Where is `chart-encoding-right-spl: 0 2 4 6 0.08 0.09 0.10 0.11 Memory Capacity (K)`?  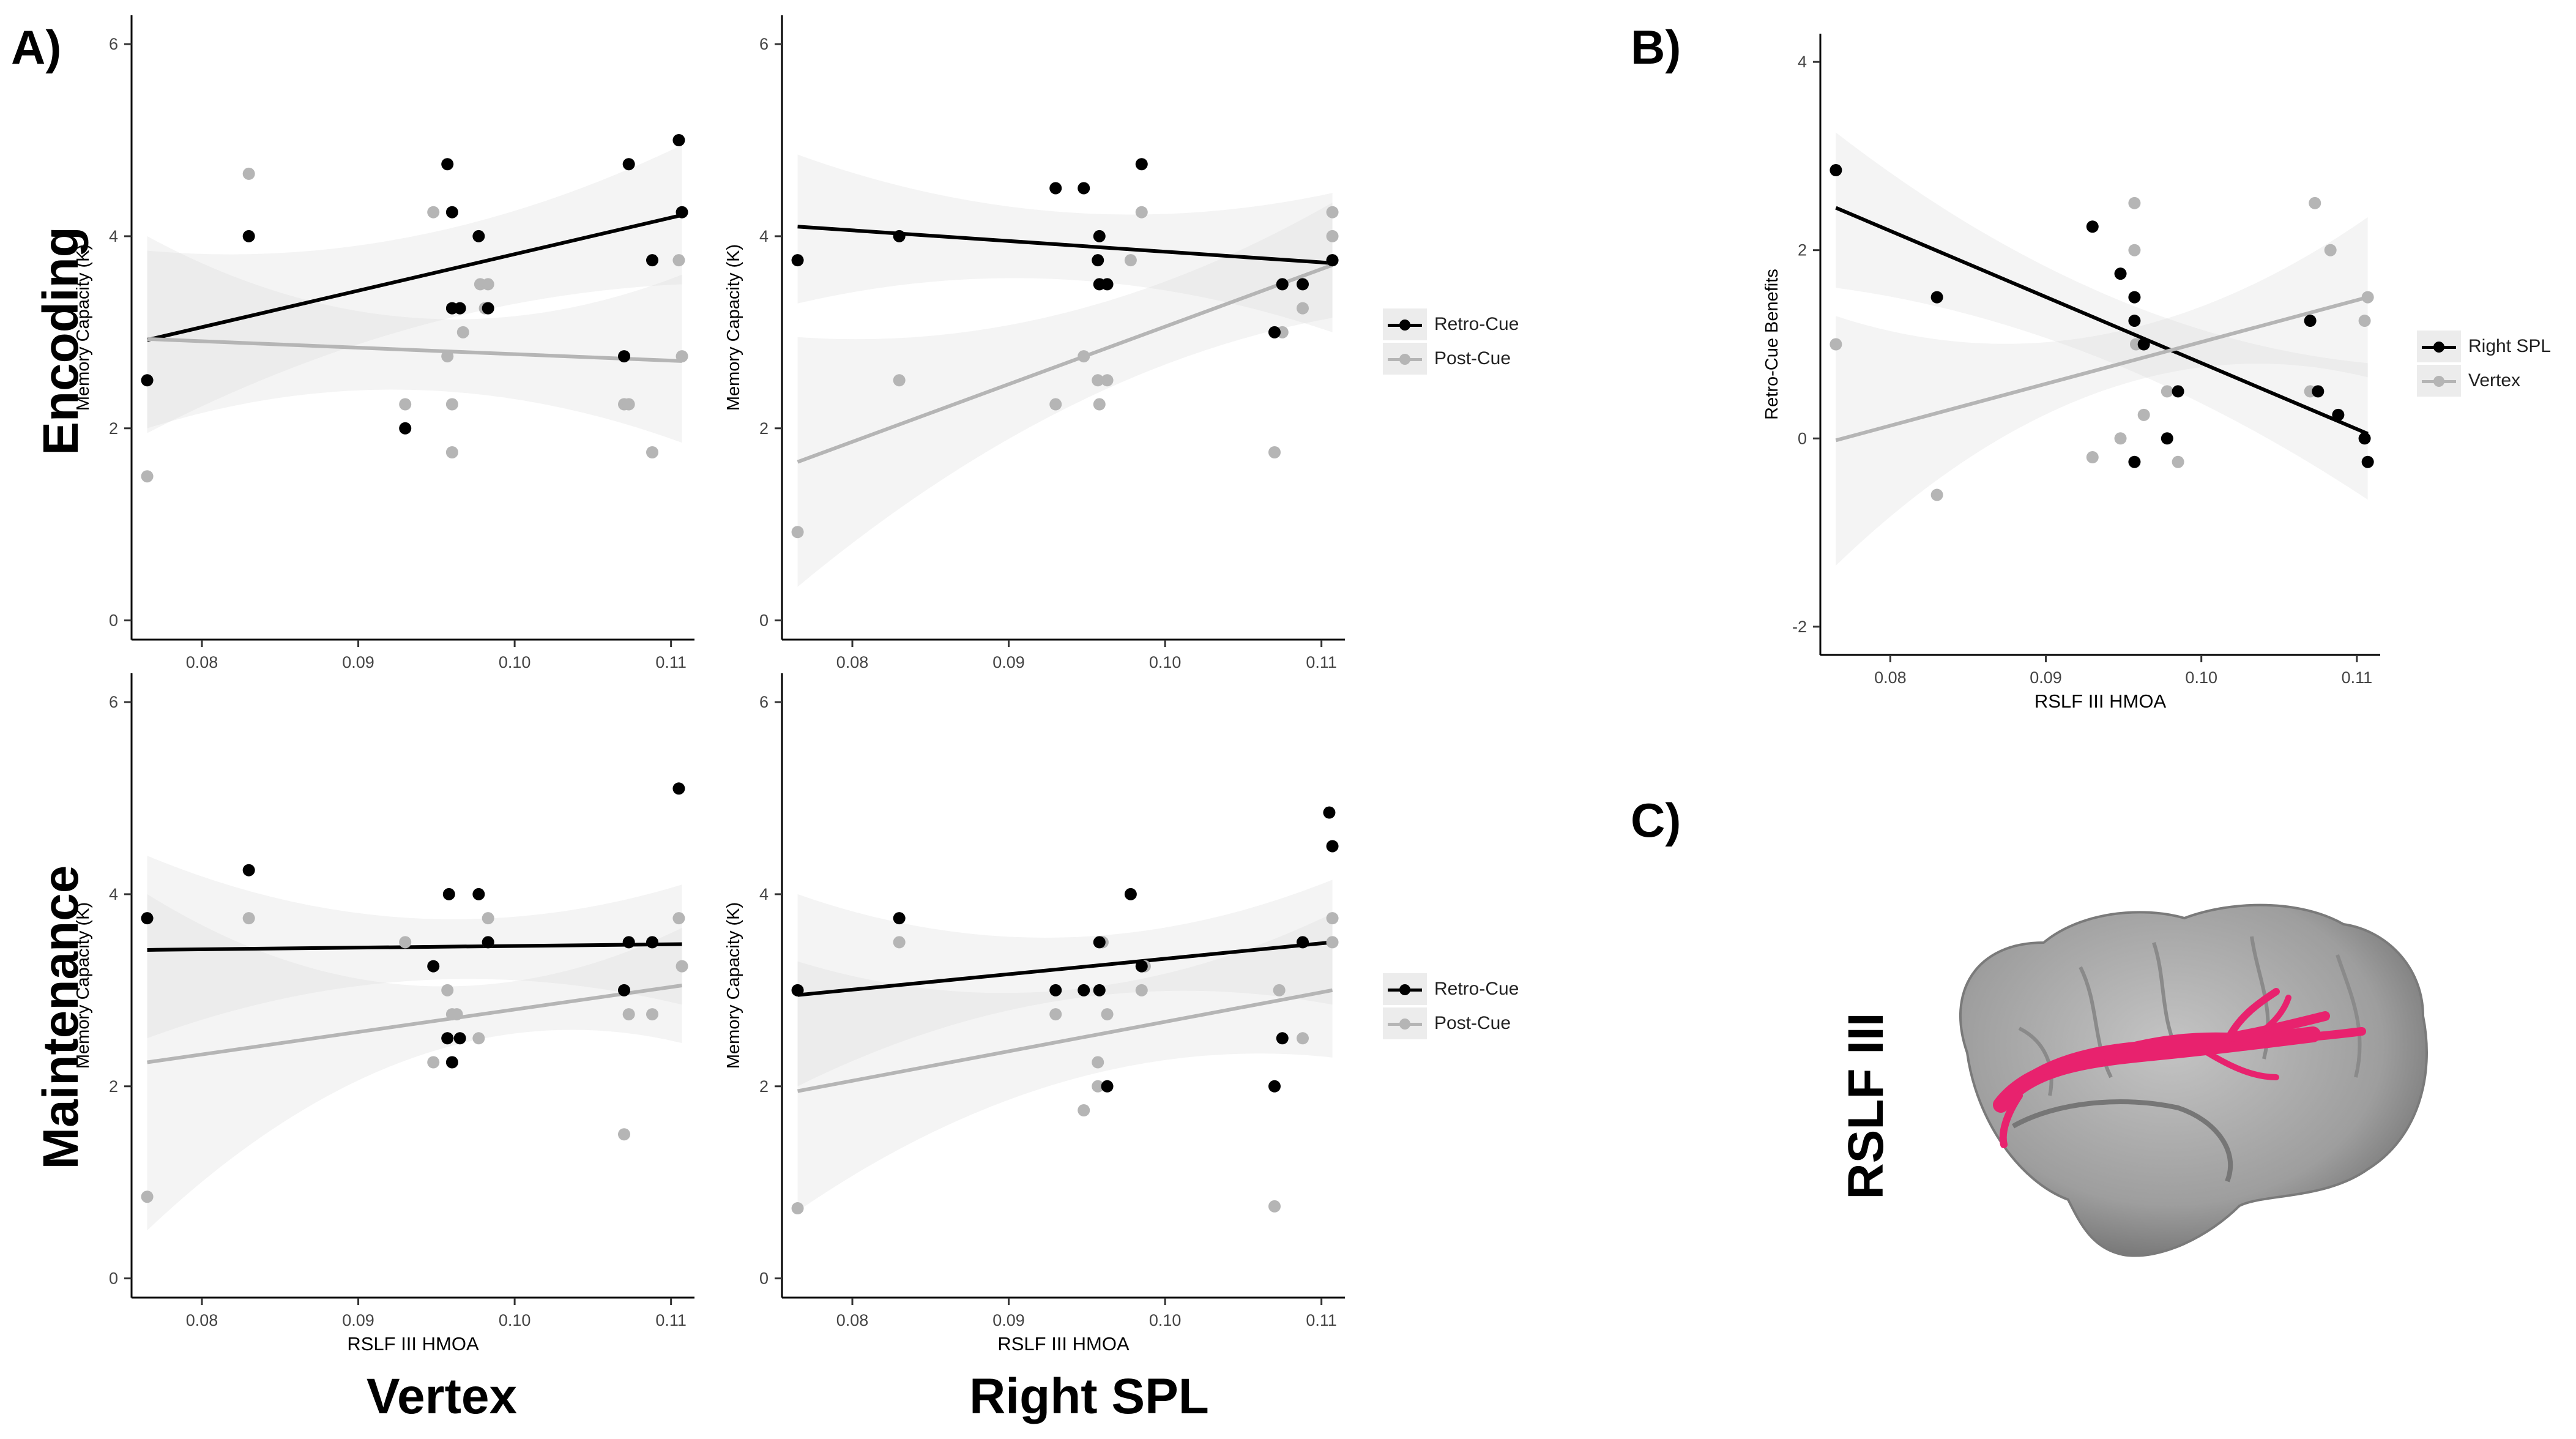 chart-encoding-right-spl: 0 2 4 6 0.08 0.09 0.10 0.11 Memory Capacity (K) is located at coordinates (1034, 343).